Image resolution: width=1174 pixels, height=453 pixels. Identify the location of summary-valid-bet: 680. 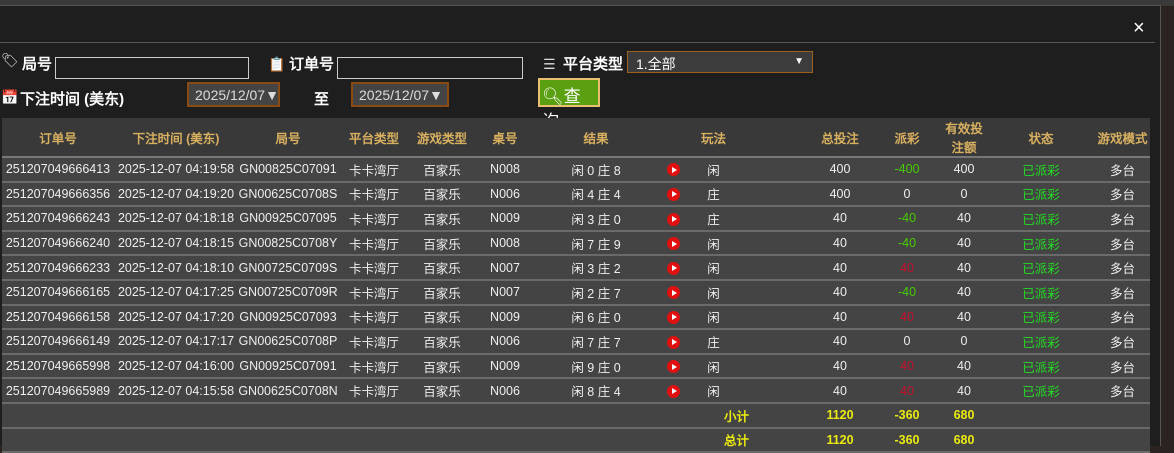
(964, 440).